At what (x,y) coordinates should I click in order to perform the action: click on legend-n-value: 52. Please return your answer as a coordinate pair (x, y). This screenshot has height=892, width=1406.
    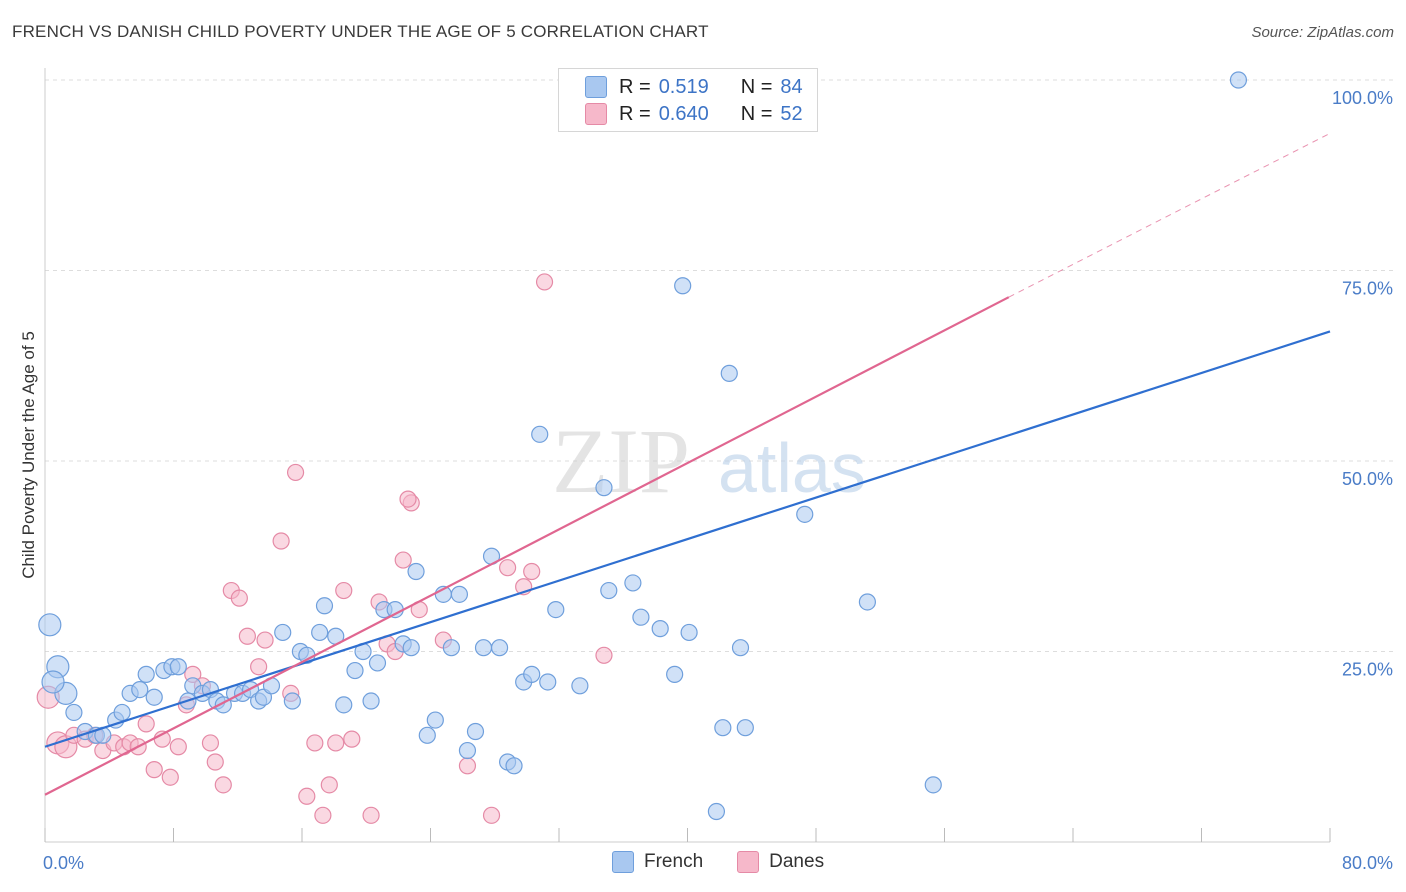
    Looking at the image, I should click on (791, 113).